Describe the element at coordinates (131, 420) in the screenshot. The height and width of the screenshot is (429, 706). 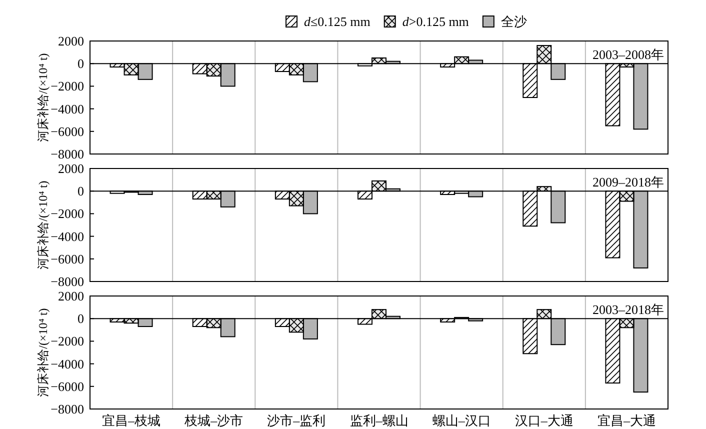
I see `x-tick-label: 宜昌–枝城` at that location.